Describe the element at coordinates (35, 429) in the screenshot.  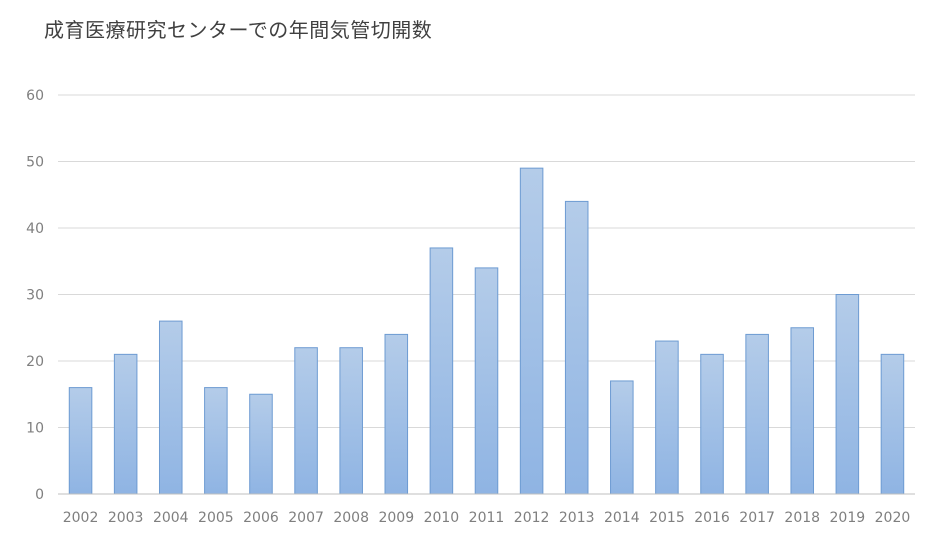
I see `y-tick-label: 10` at that location.